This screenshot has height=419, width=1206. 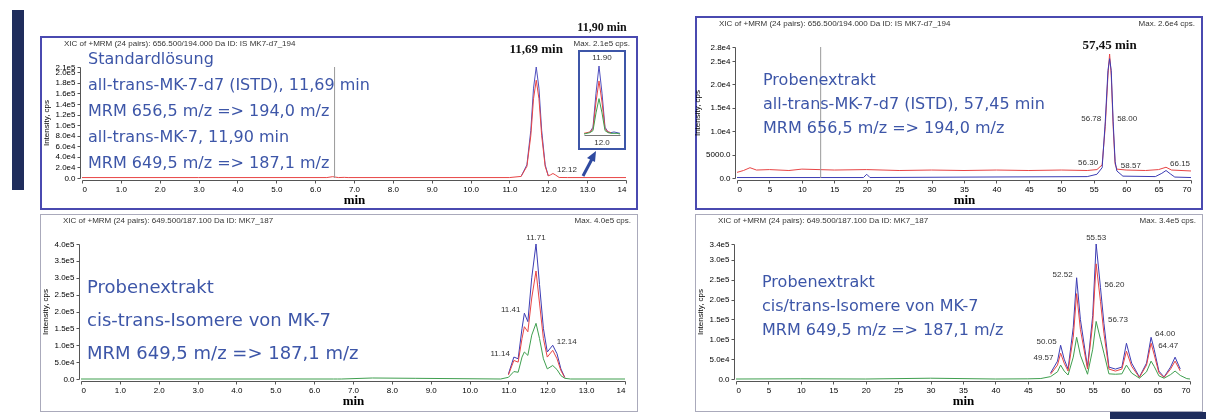 What do you see at coordinates (180, 43) in the screenshot?
I see `chart-title: XIC of +MRM (24 pairs): 656.500/194.000 Da ID: IS MK7-d7_194` at bounding box center [180, 43].